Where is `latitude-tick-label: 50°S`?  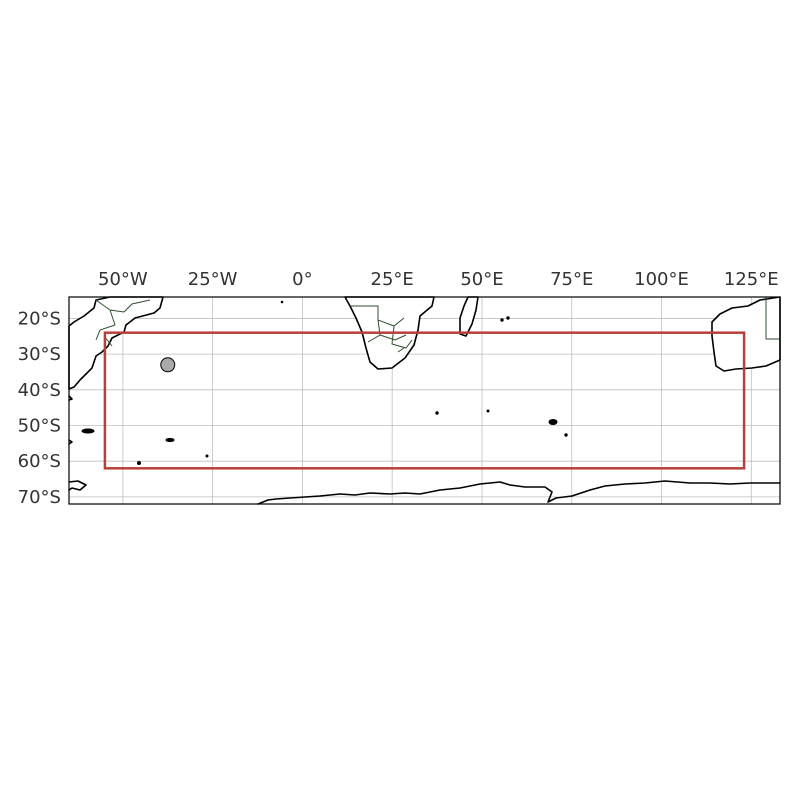 latitude-tick-label: 50°S is located at coordinates (39, 425).